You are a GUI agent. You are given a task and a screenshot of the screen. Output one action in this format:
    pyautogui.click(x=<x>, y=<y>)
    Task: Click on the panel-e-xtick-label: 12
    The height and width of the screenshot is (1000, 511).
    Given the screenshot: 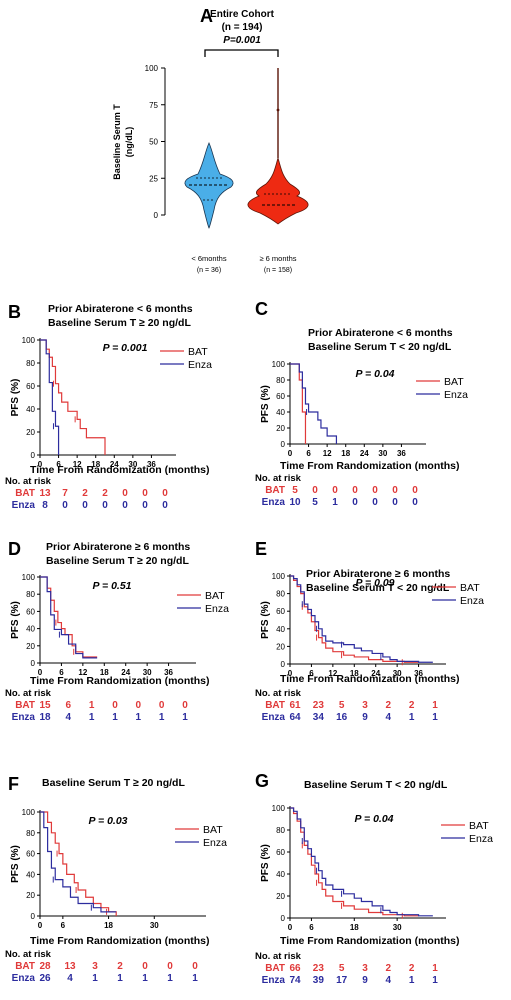 What is the action you would take?
    pyautogui.click(x=332, y=673)
    